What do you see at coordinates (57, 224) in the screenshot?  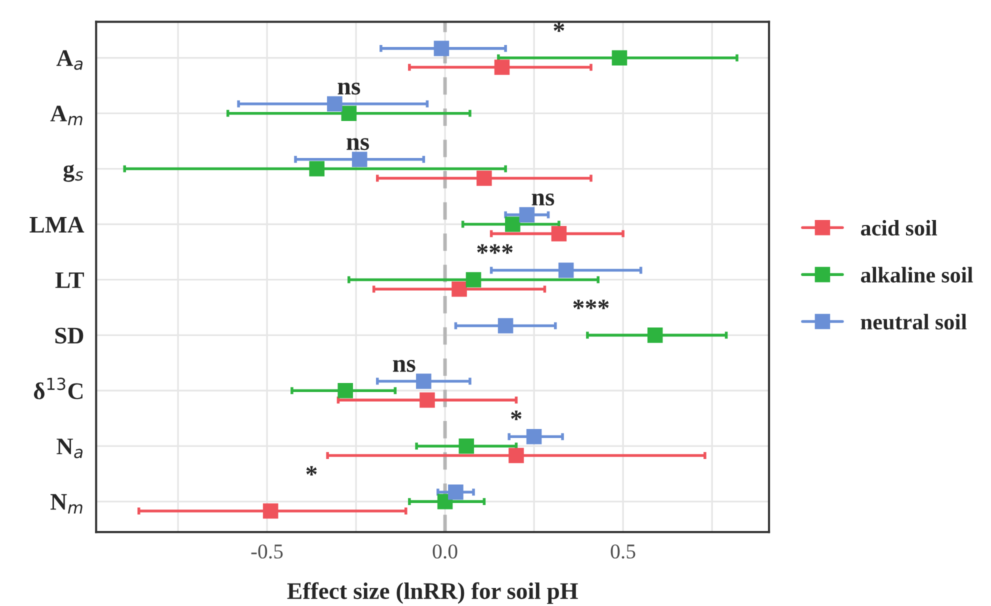 I see `y-tick-label: LMA` at bounding box center [57, 224].